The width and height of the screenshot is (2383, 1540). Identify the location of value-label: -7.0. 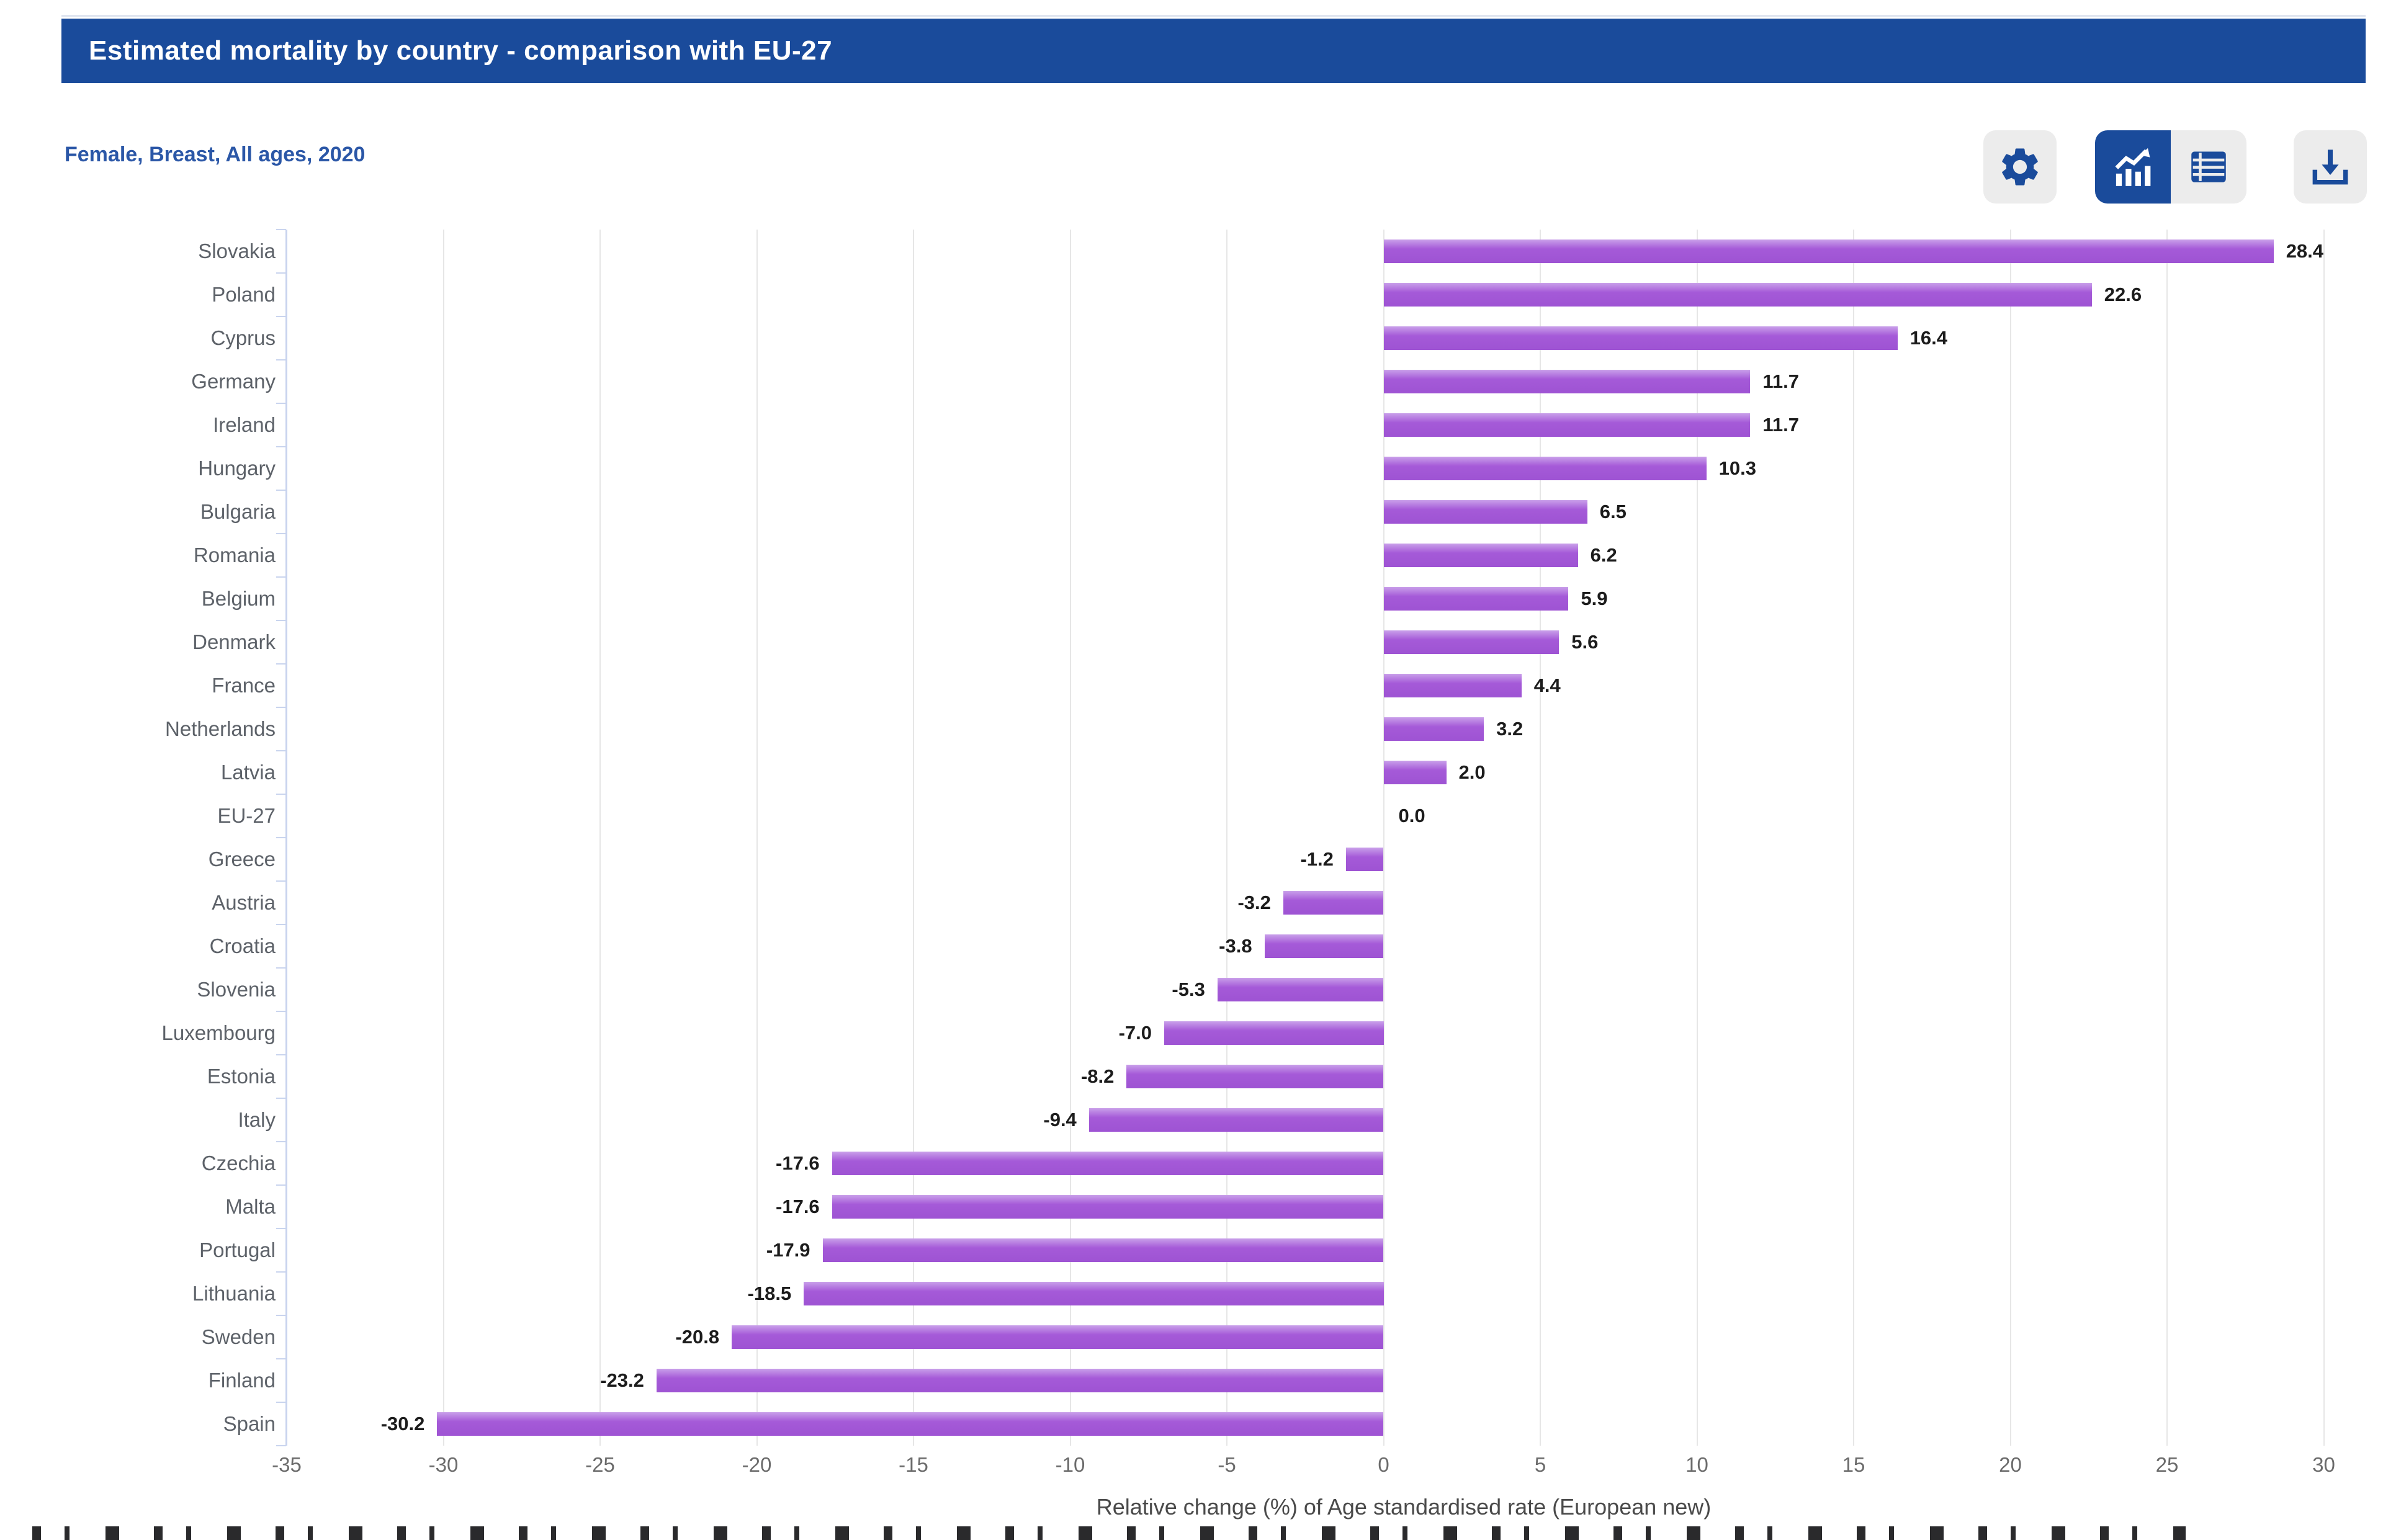
(1135, 1033).